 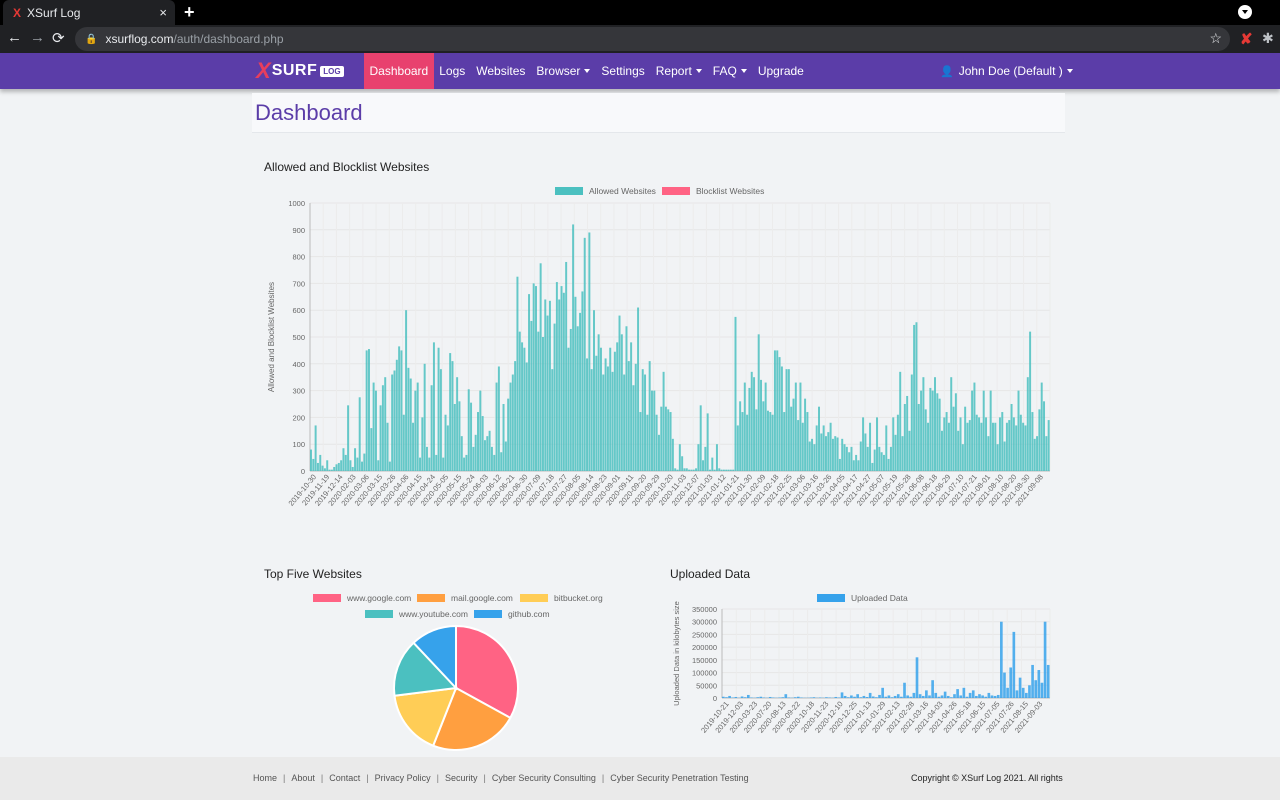 What do you see at coordinates (461, 778) in the screenshot?
I see `footer-link: Security` at bounding box center [461, 778].